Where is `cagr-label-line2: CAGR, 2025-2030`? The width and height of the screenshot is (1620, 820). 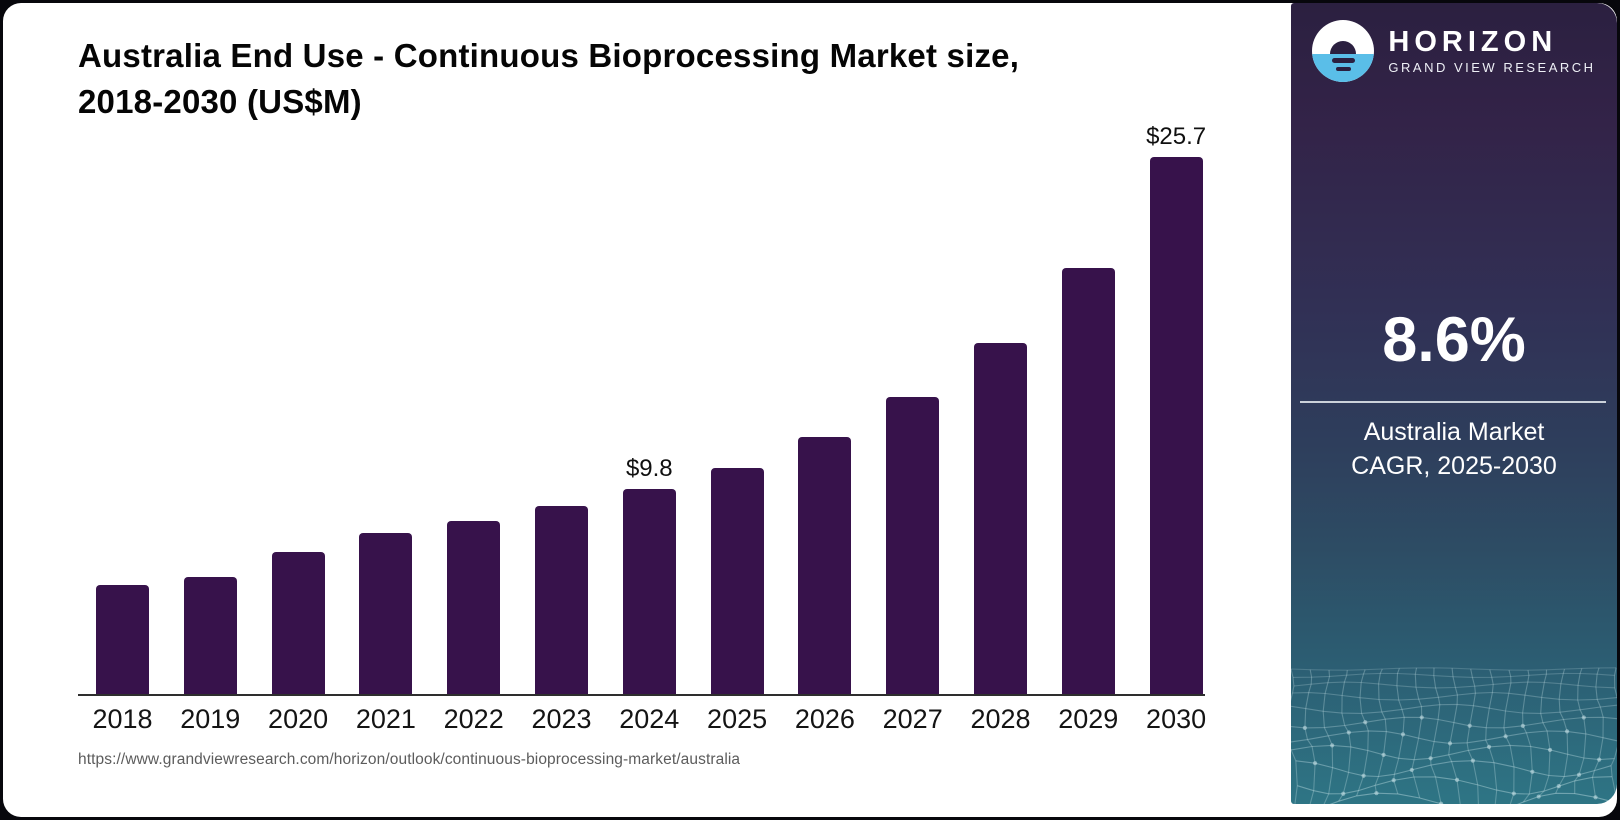
cagr-label-line2: CAGR, 2025-2030 is located at coordinates (1454, 466).